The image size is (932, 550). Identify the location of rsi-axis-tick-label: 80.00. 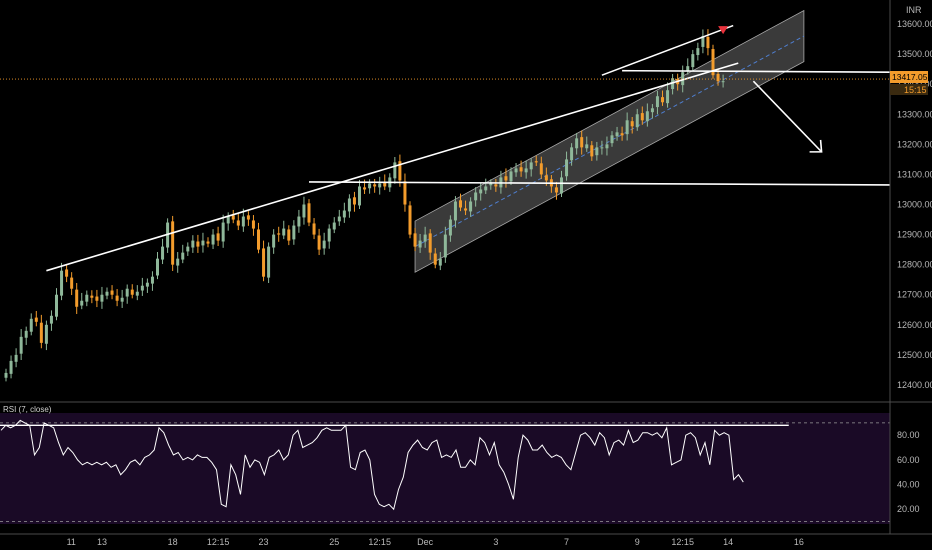
(908, 435).